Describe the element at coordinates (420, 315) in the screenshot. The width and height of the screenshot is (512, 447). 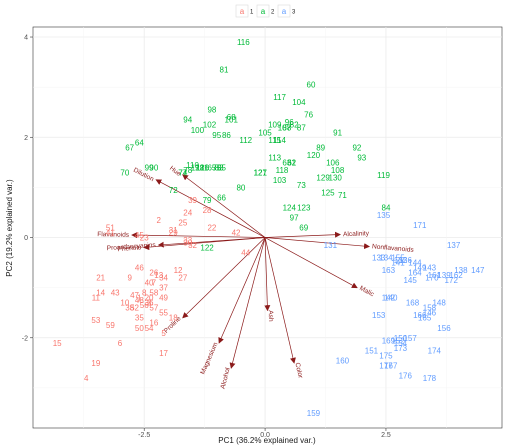
I see `point-label-group-3: 166` at that location.